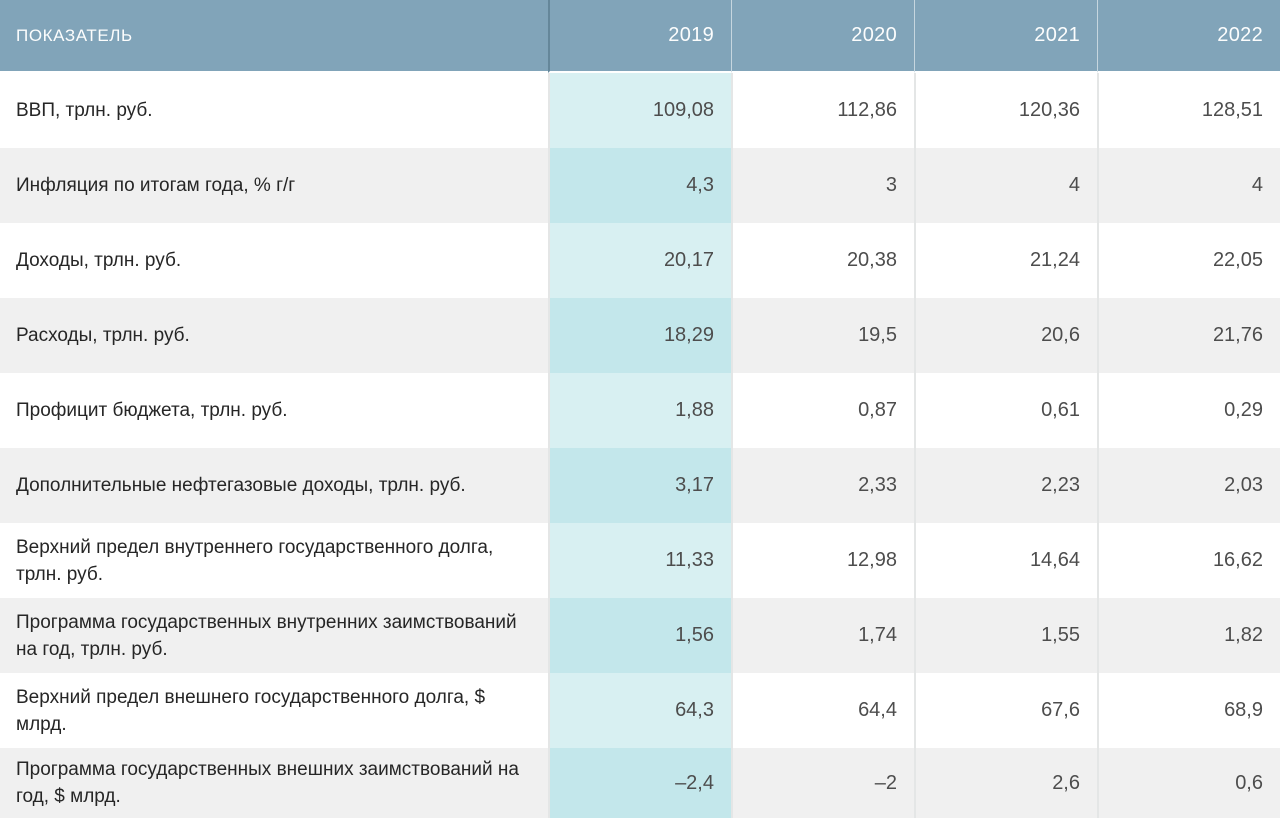 This screenshot has height=825, width=1280. I want to click on cell-2019: 18,29, so click(639, 335).